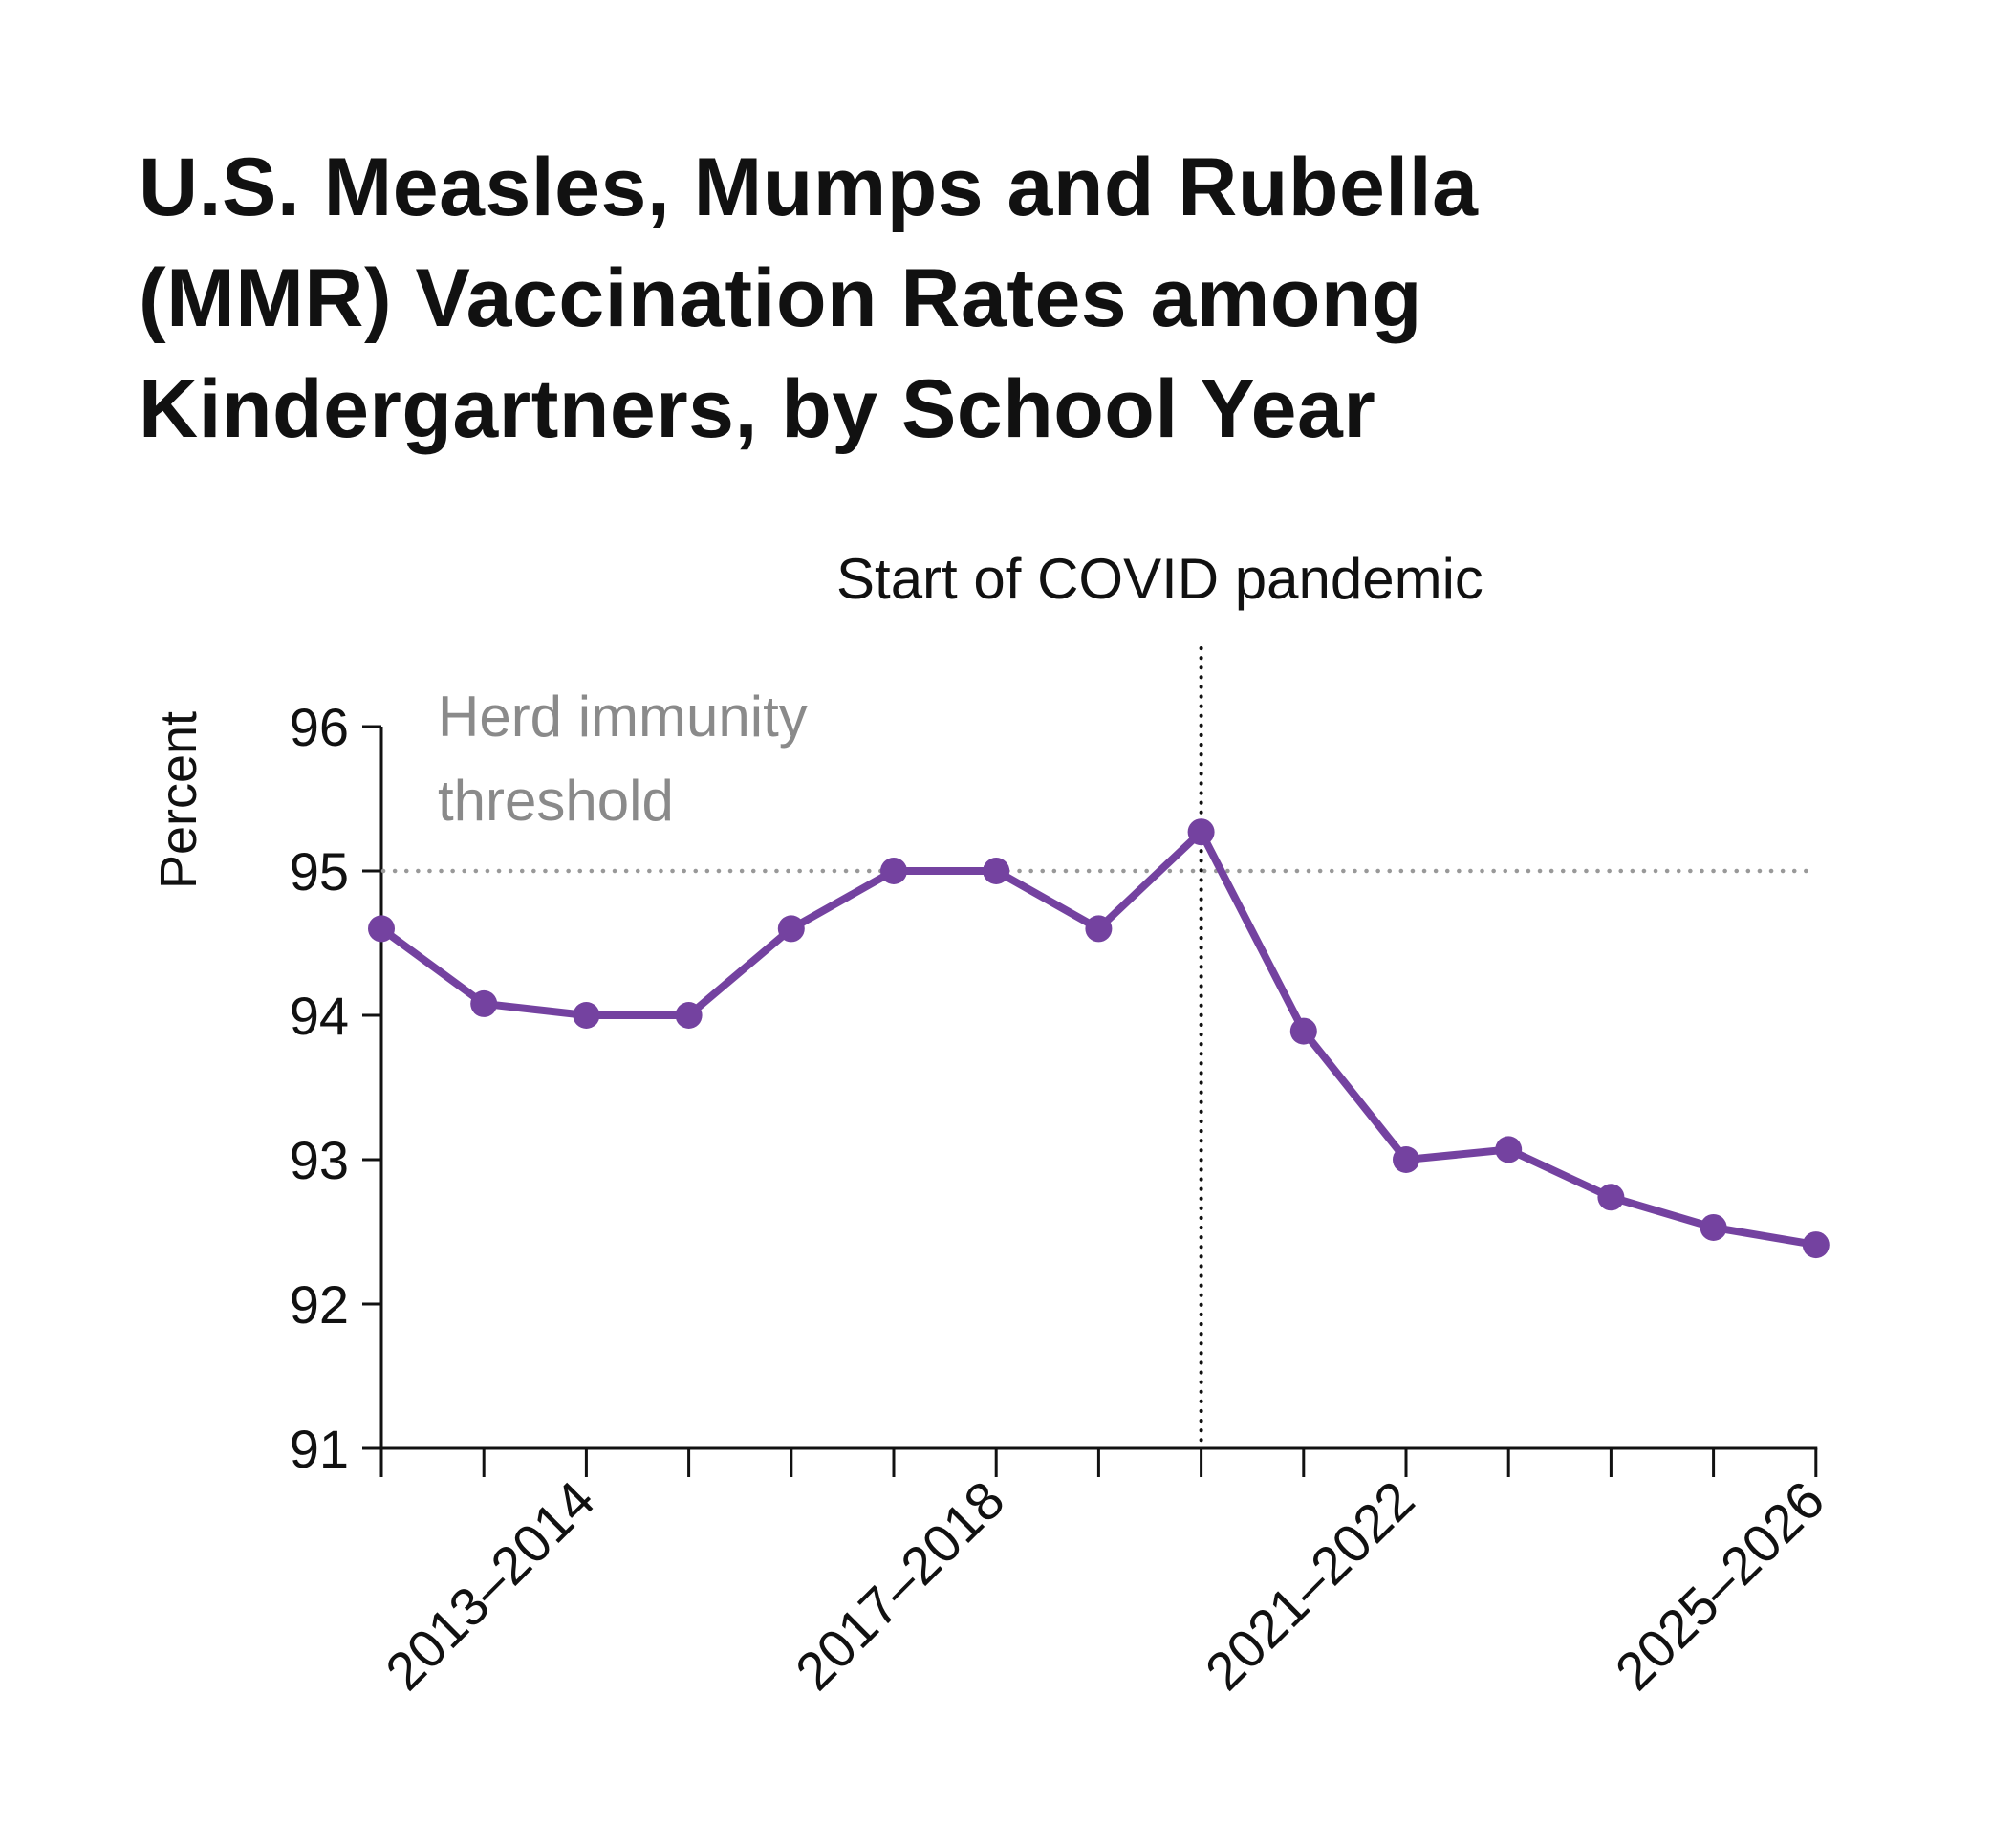 The width and height of the screenshot is (1992, 1848). Describe the element at coordinates (319, 1016) in the screenshot. I see `y-tick-label: 94` at that location.